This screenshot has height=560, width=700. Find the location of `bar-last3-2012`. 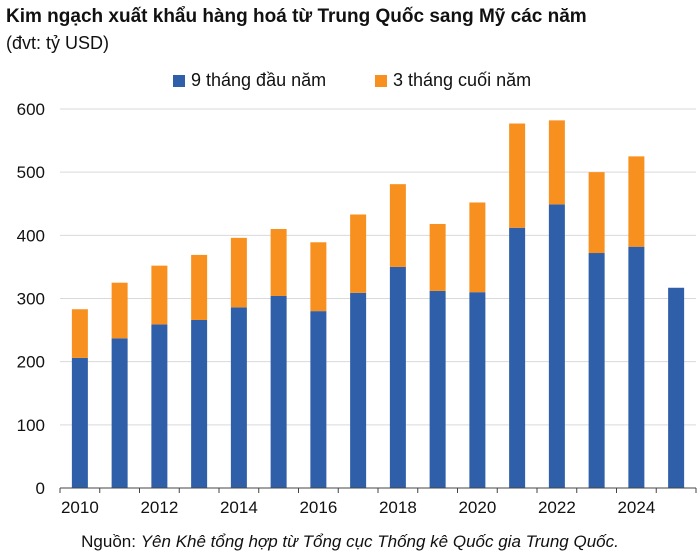

bar-last3-2012 is located at coordinates (159, 295).